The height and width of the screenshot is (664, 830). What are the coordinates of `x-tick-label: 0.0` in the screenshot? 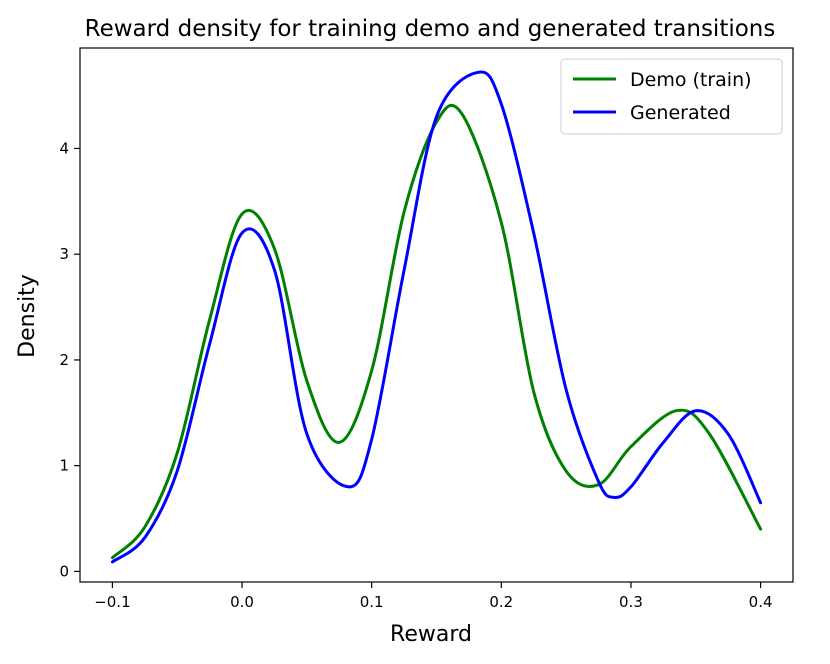 It's located at (242, 602).